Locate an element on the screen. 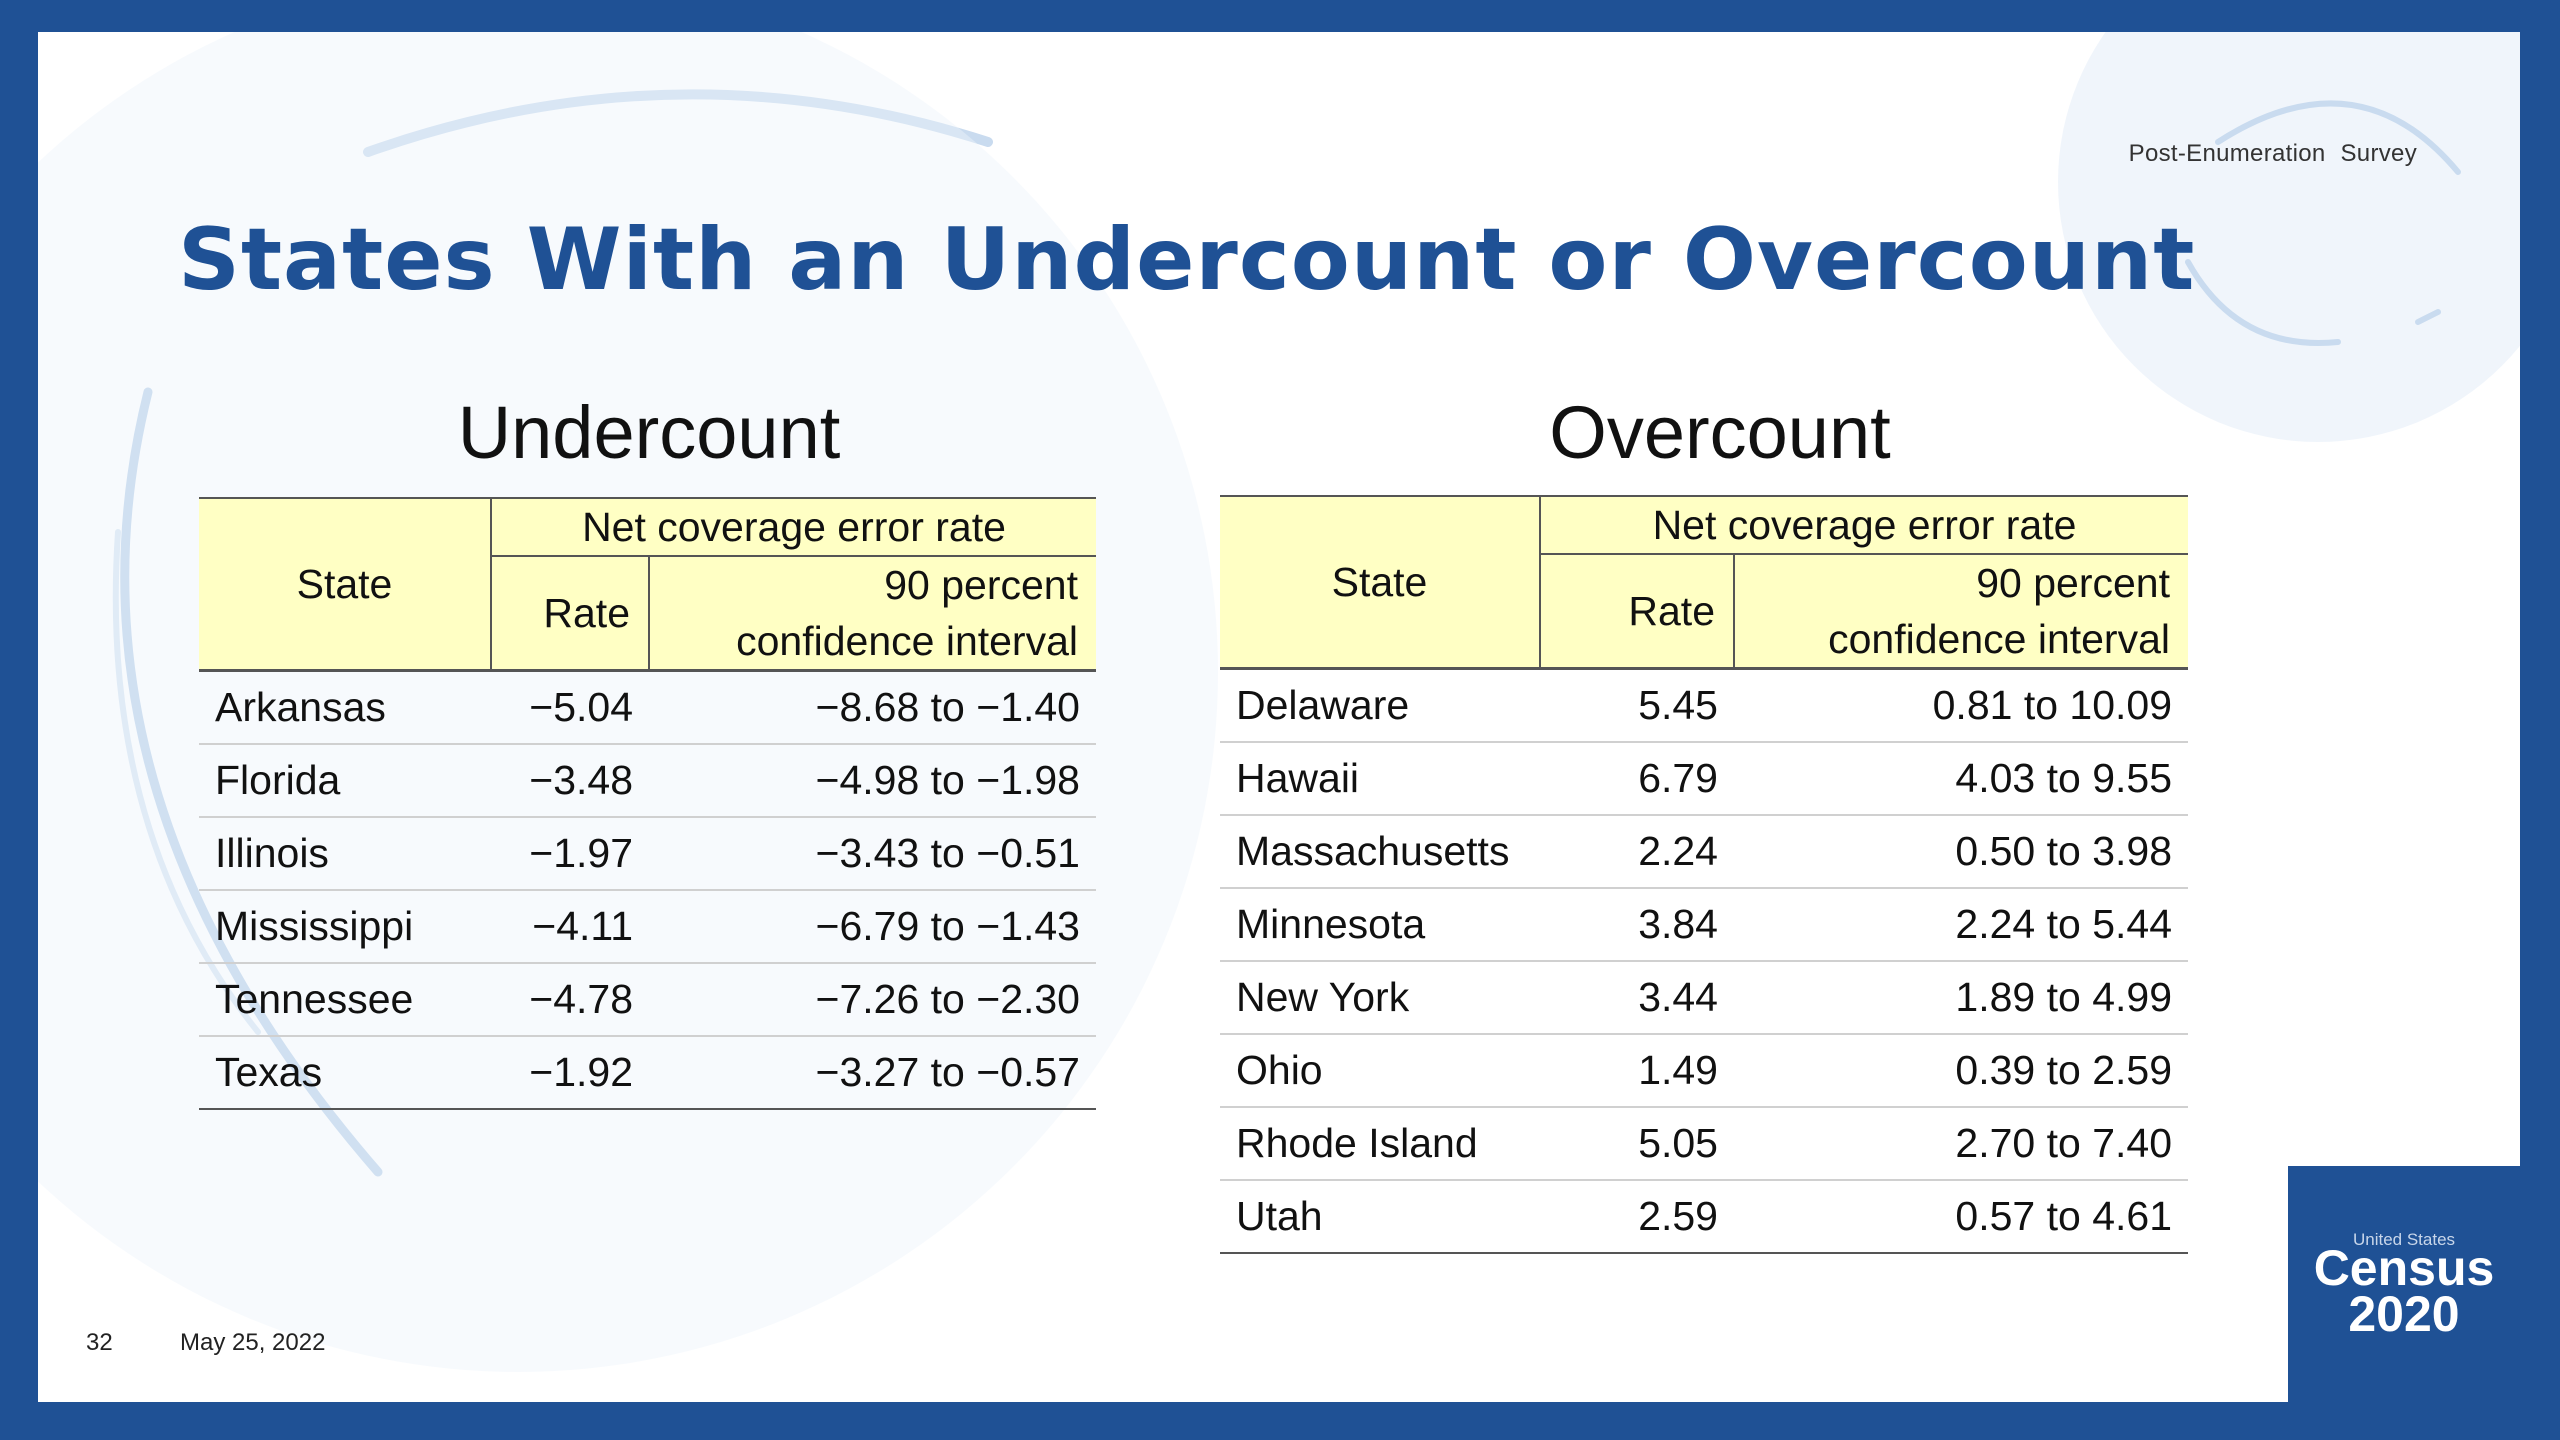  slide-title: States With an Undercount or Overcount is located at coordinates (1187, 260).